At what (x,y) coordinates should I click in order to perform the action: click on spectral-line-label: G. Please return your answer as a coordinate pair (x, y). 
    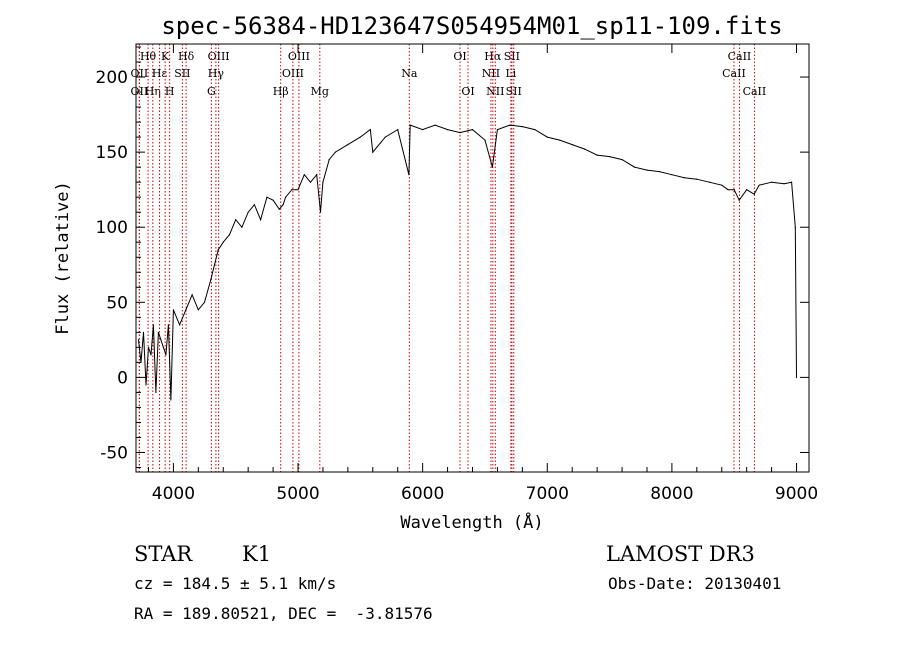
    Looking at the image, I should click on (211, 91).